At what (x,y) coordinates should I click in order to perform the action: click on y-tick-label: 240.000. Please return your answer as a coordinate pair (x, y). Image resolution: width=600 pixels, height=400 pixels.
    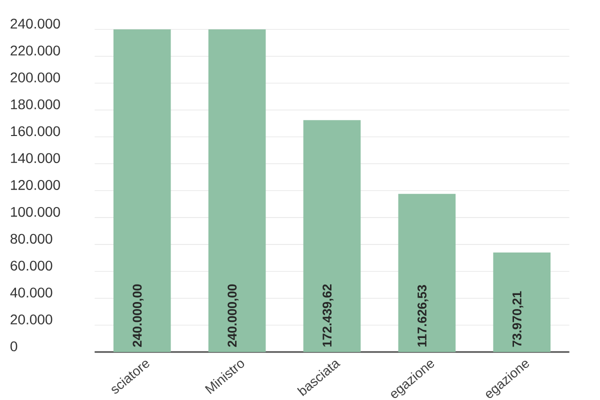
    Looking at the image, I should click on (35, 23).